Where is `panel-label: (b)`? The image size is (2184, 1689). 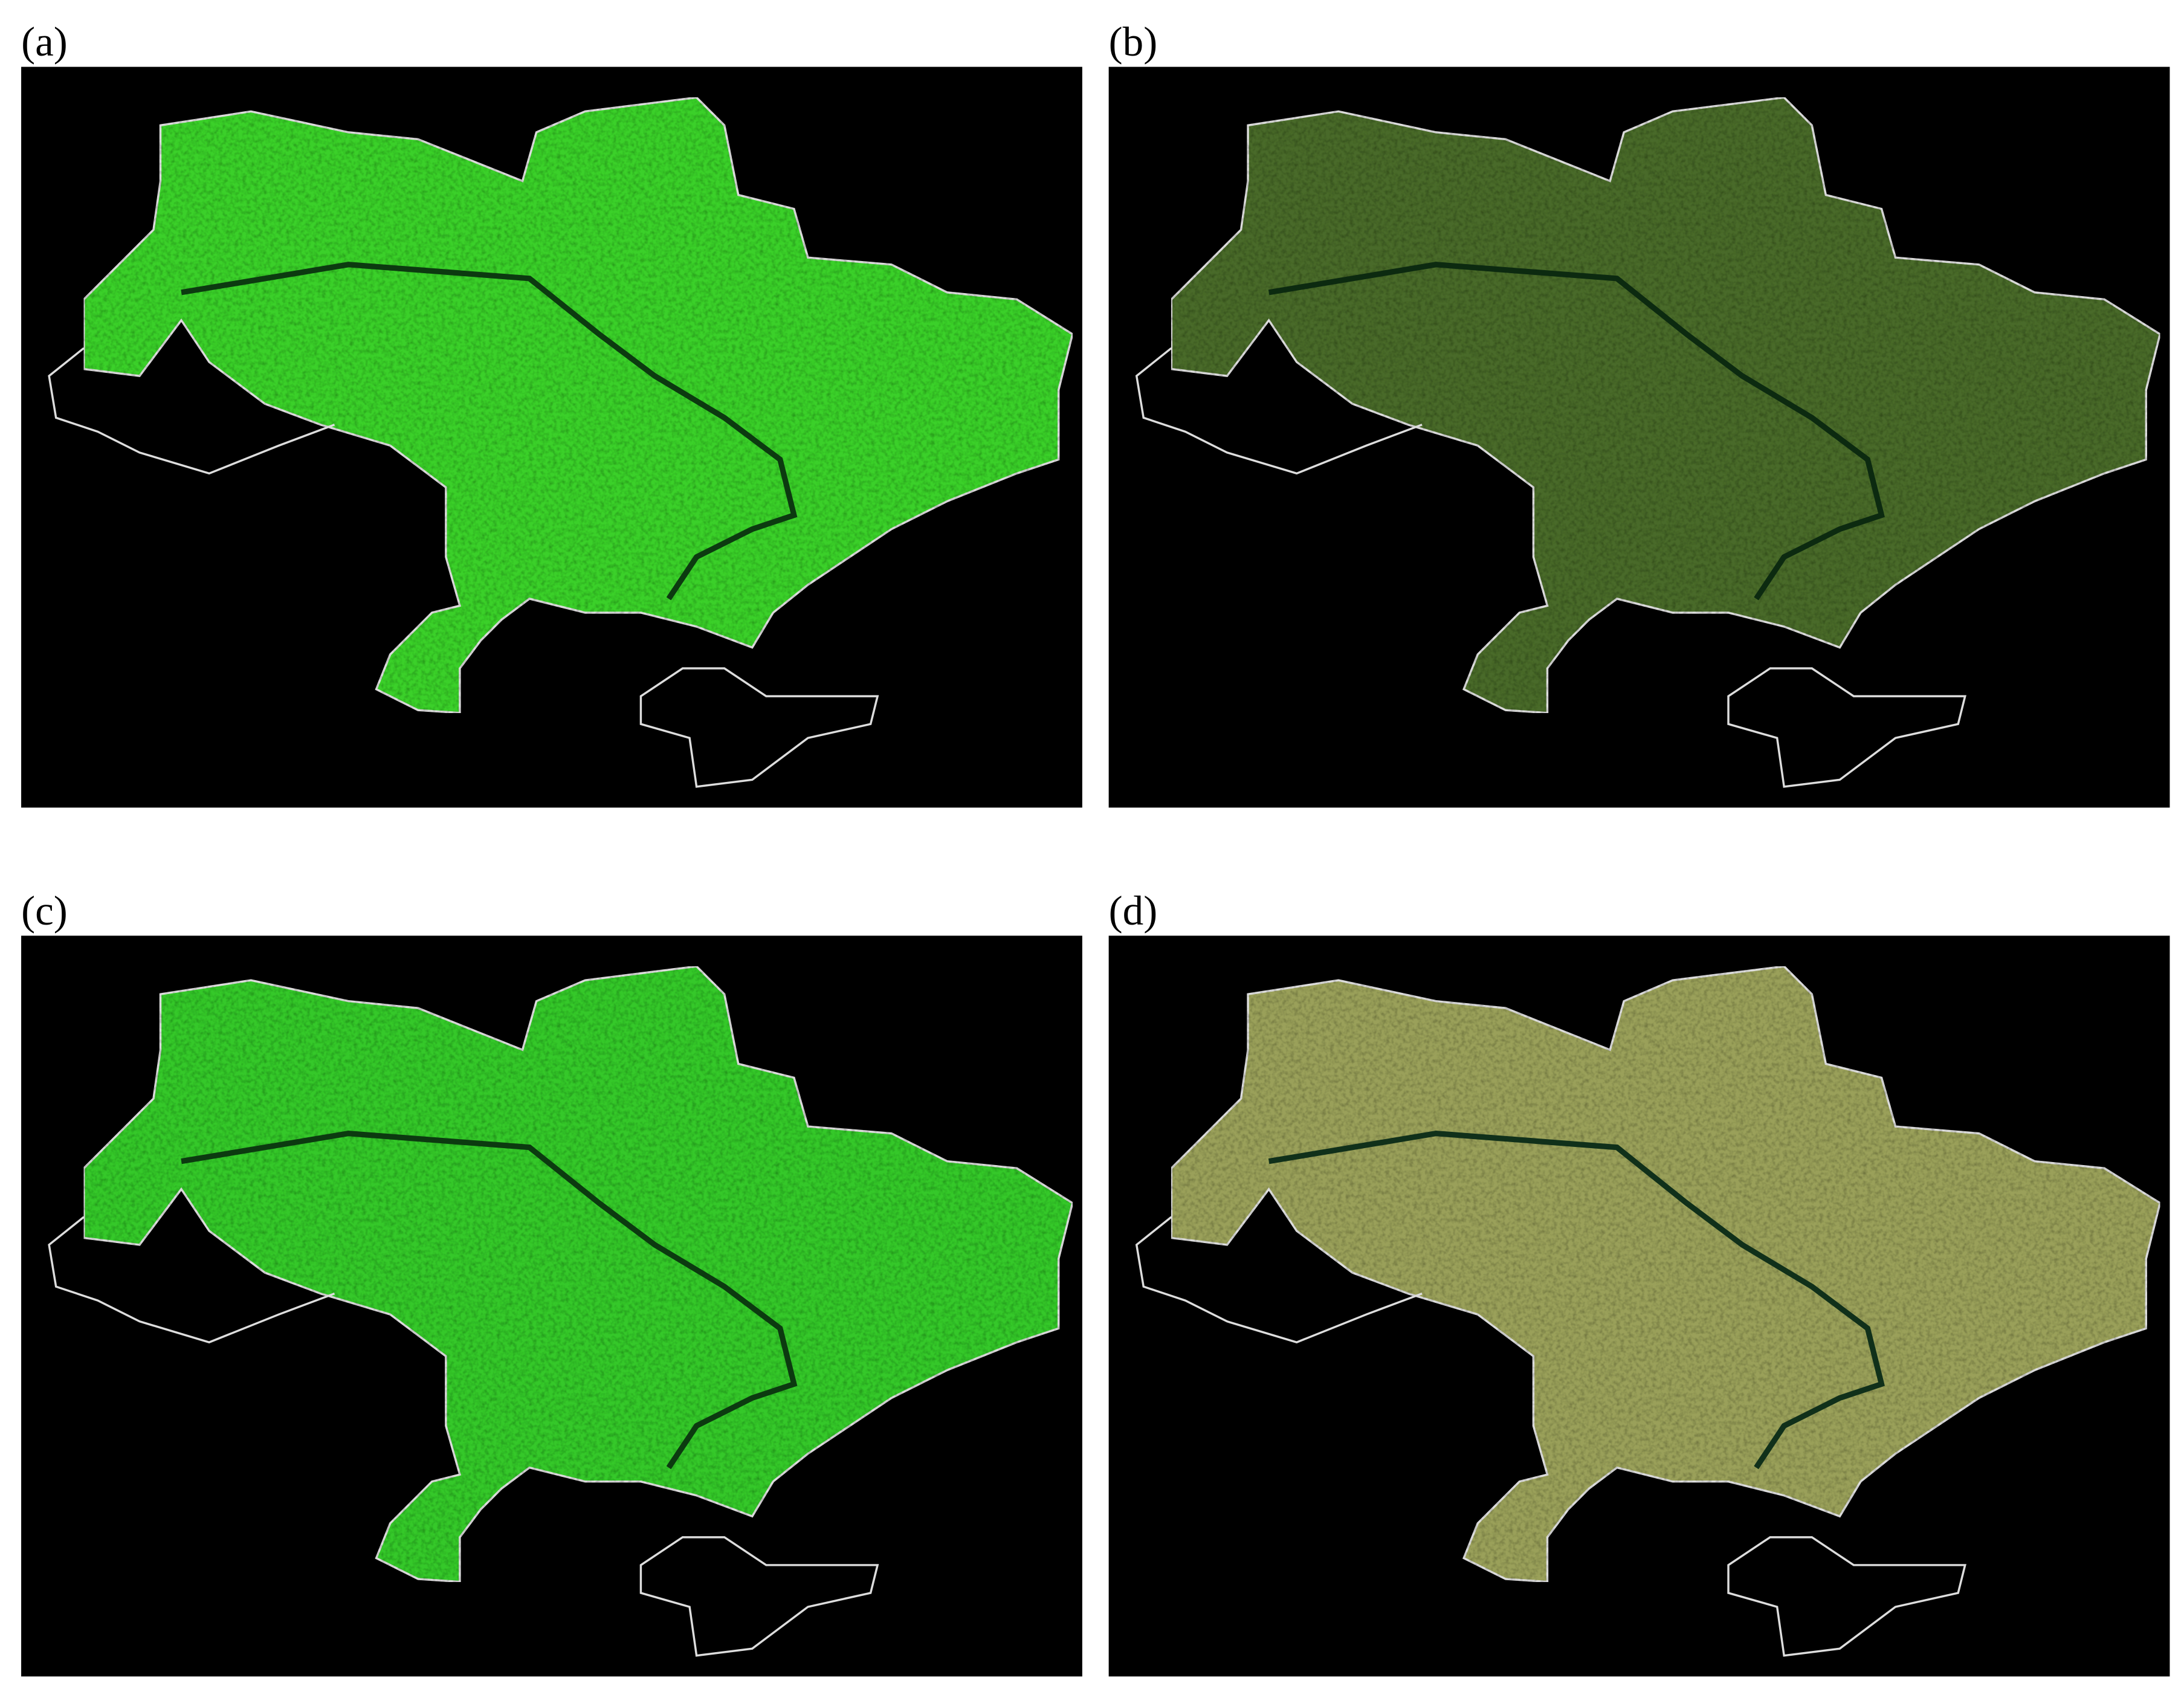
panel-label: (b) is located at coordinates (1133, 41).